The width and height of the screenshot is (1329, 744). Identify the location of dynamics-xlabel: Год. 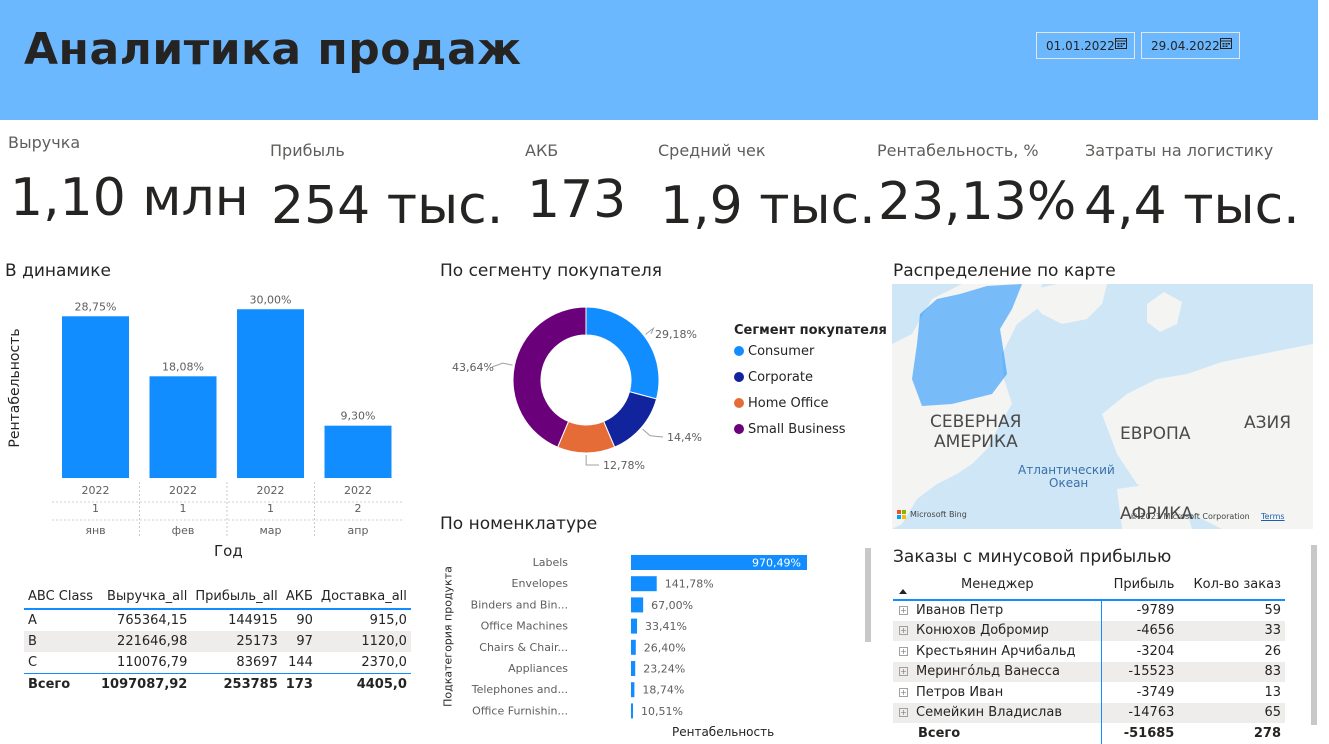
(228, 551).